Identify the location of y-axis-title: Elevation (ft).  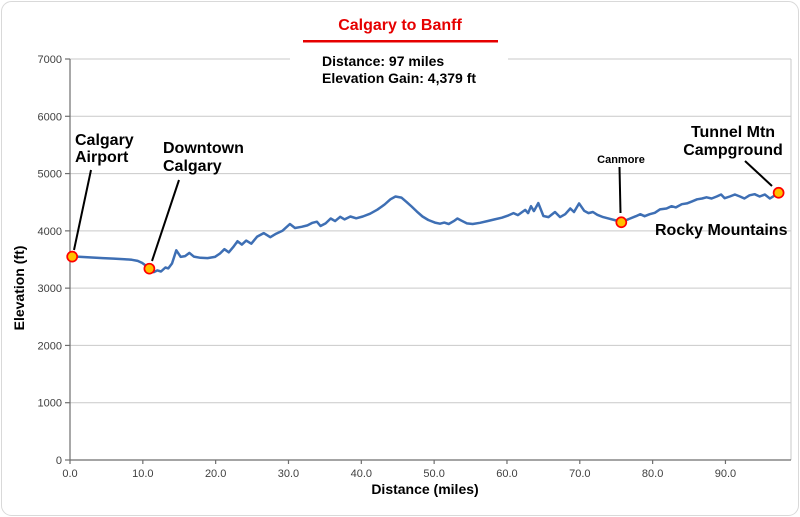
(19, 288).